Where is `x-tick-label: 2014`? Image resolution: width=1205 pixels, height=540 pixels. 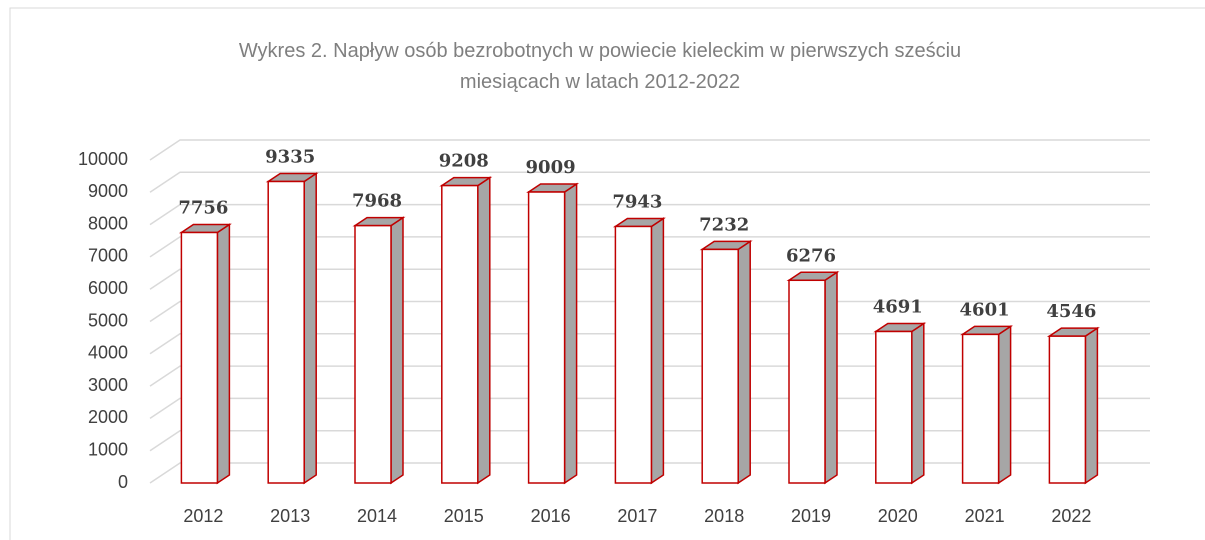 x-tick-label: 2014 is located at coordinates (377, 516).